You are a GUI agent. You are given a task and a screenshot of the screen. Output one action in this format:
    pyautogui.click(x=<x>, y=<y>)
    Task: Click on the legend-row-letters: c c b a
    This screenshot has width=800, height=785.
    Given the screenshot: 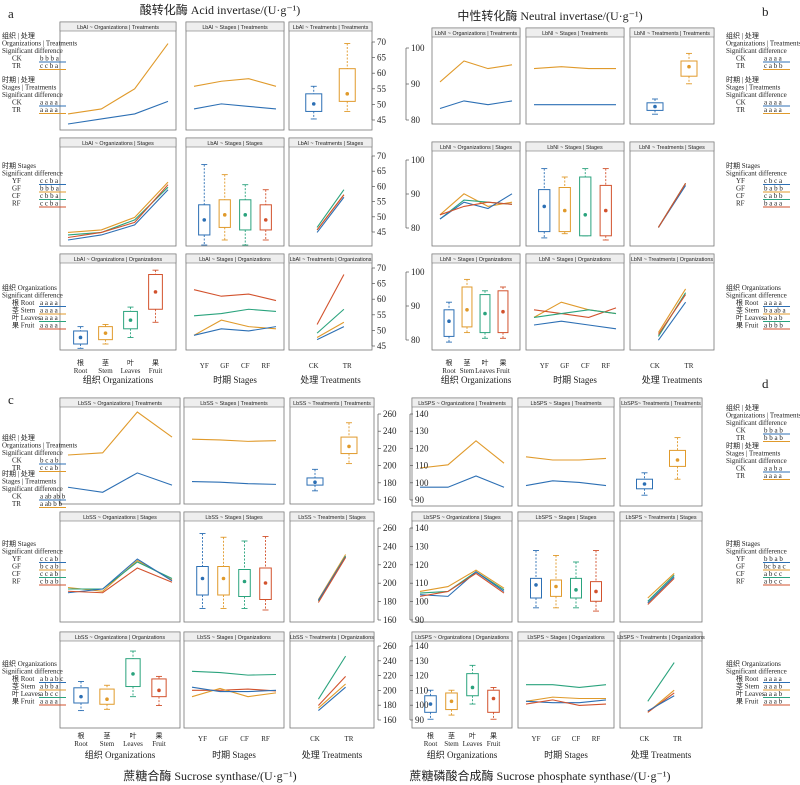 What is the action you would take?
    pyautogui.click(x=49, y=204)
    